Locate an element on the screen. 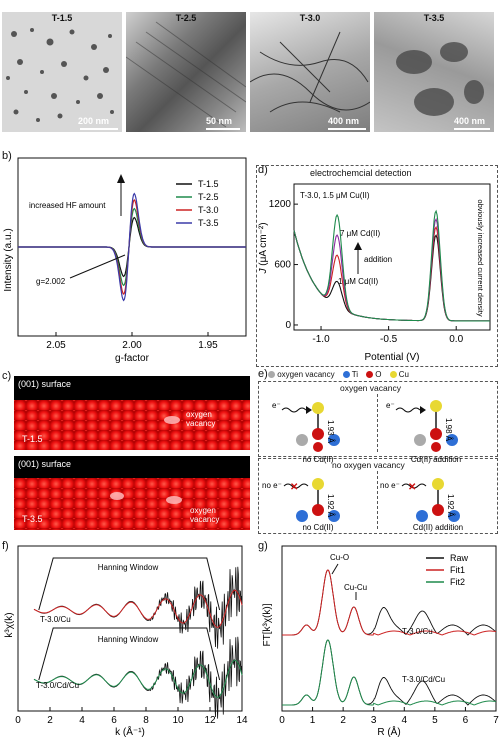 This screenshot has width=500, height=739. vacancy-label-top: oxygen vacancy is located at coordinates (201, 419).